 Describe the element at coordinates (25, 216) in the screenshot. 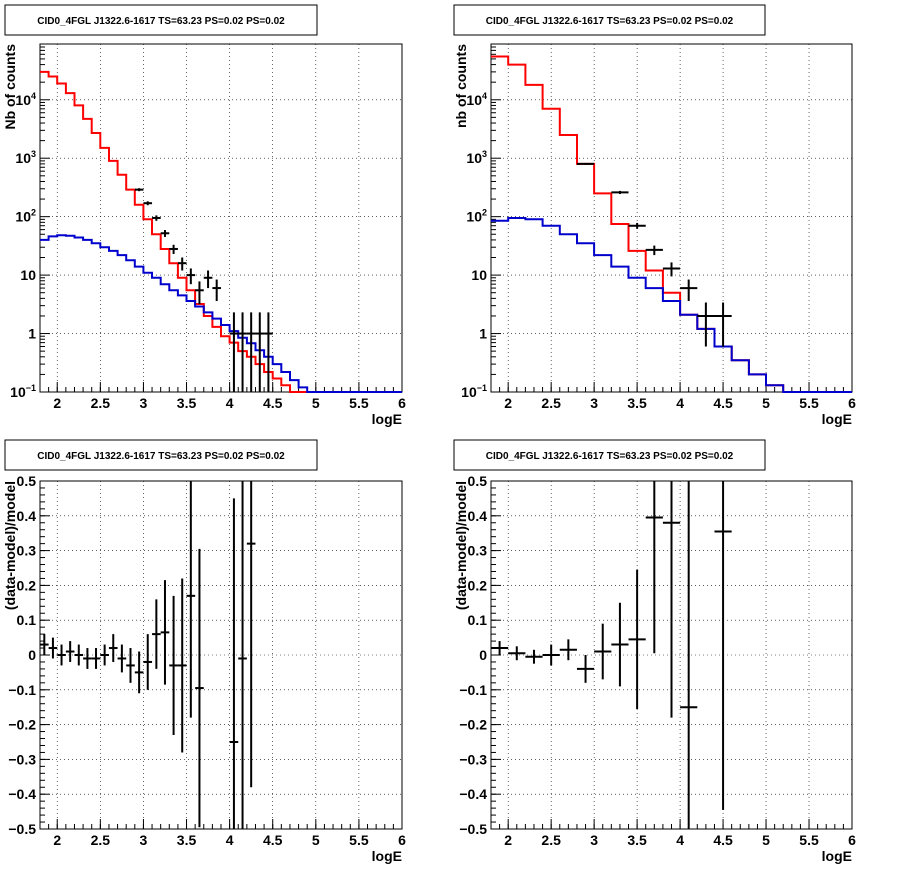

I see `y-tick-label: 10²` at that location.